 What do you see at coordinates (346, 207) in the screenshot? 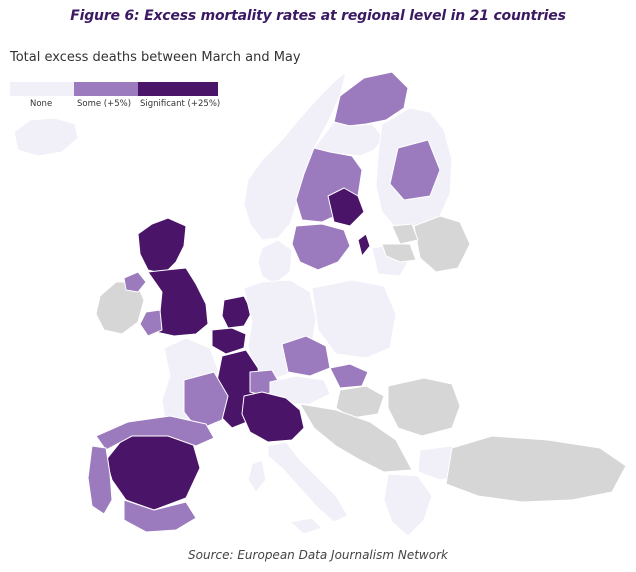
I see `region-stockholm` at bounding box center [346, 207].